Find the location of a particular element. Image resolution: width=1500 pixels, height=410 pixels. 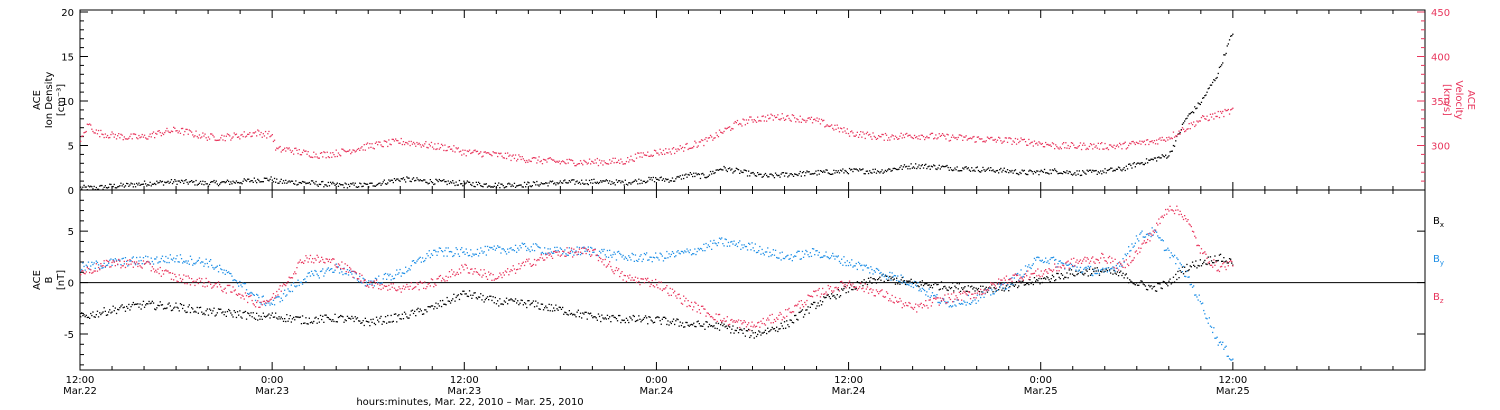

b-y-tick-label: -5 is located at coordinates (69, 335).